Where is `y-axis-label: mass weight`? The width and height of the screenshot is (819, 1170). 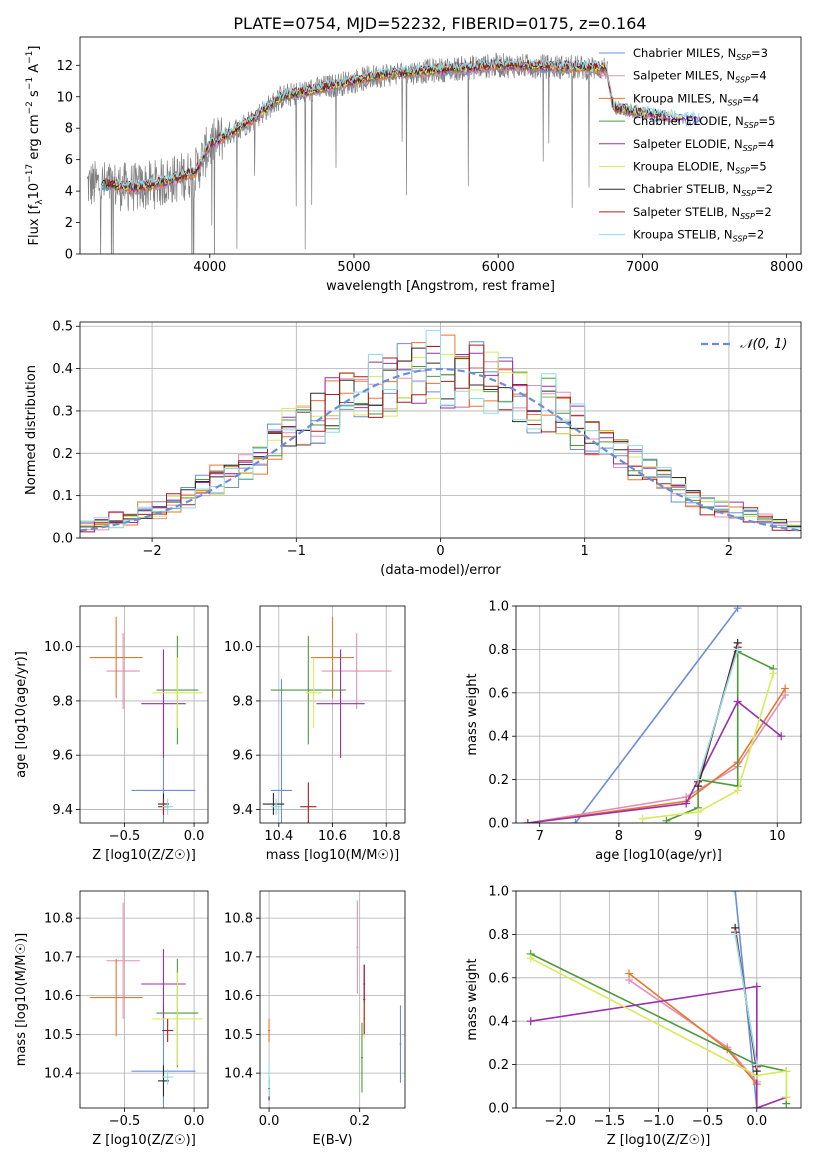 y-axis-label: mass weight is located at coordinates (472, 714).